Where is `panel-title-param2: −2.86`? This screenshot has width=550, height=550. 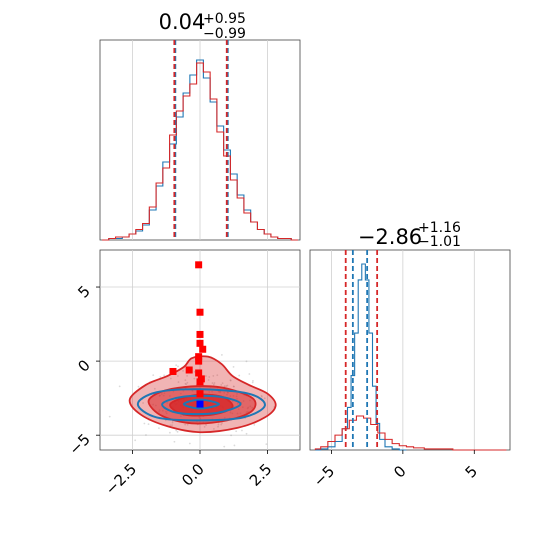
panel-title-param2: −2.86 is located at coordinates (390, 237).